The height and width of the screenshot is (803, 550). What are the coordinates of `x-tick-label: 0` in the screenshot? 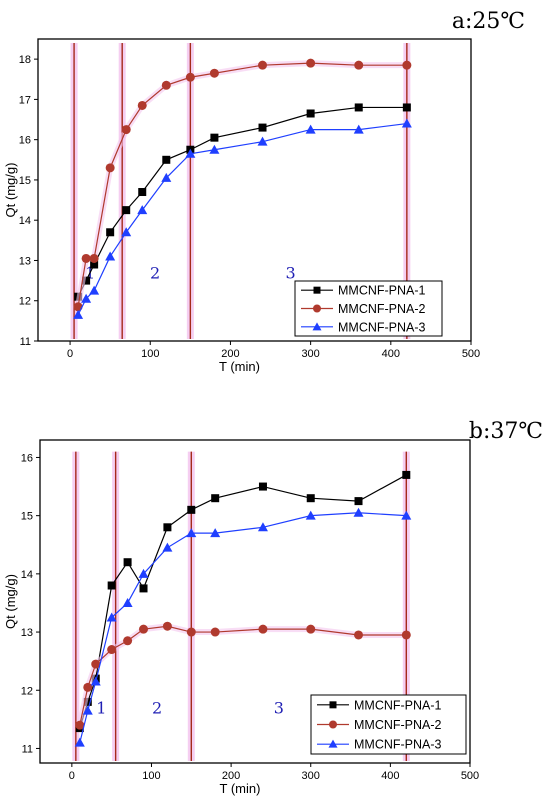 It's located at (70, 354).